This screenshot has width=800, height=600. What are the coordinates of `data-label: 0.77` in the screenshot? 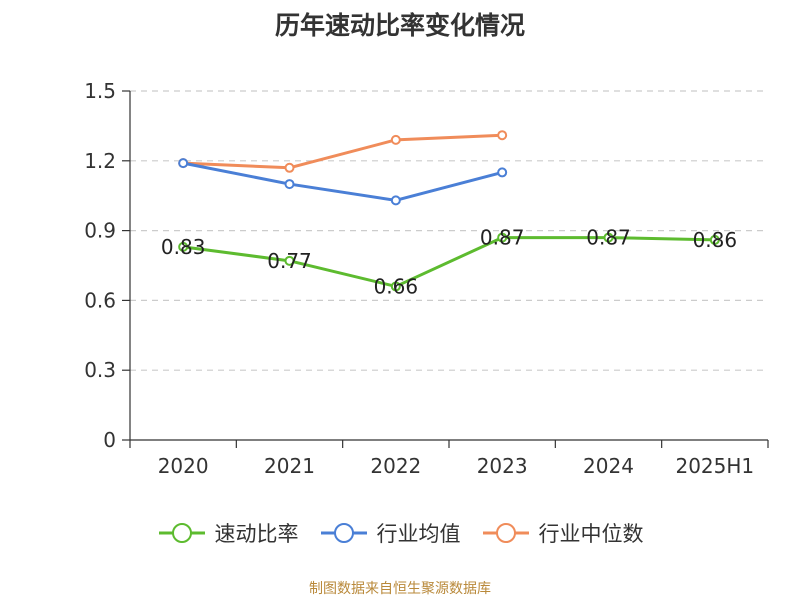 It's located at (289, 261).